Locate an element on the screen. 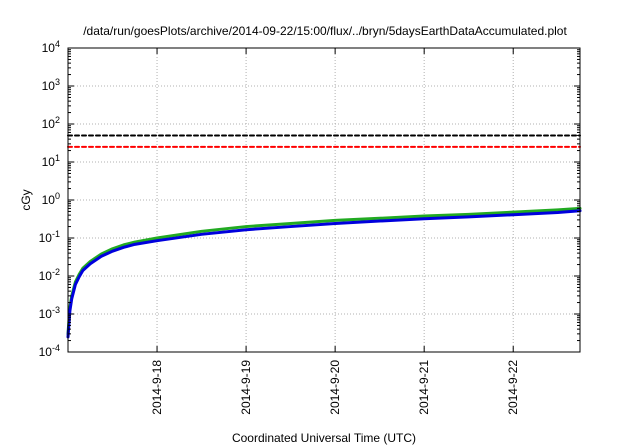  y-axis-label: cGy is located at coordinates (26, 199).